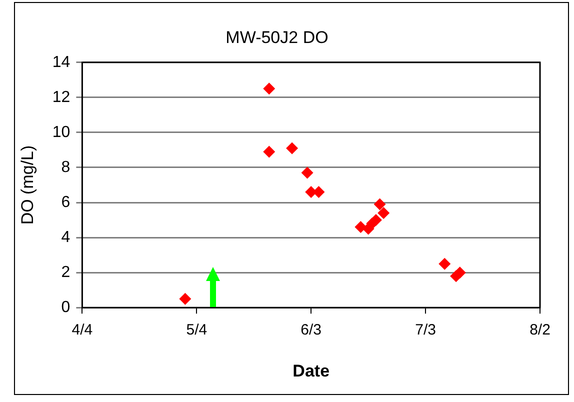  I want to click on x-tick-label: 4/4, so click(82, 330).